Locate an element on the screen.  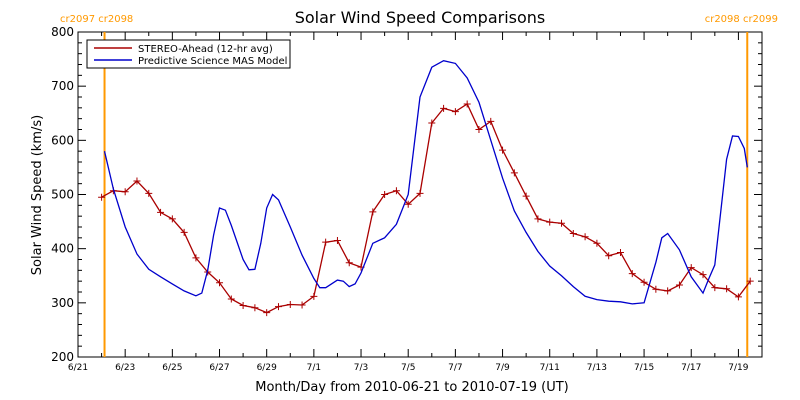
y-tick-label: 500 is located at coordinates (62, 195).